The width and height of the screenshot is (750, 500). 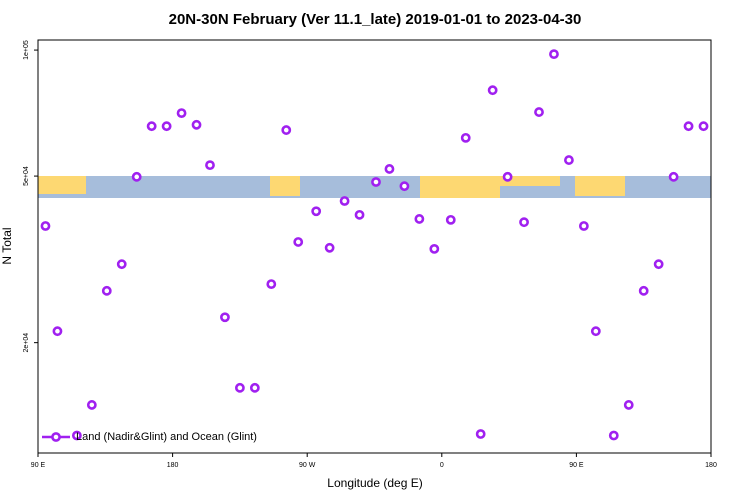 I want to click on y-tick-label: 2e+04, so click(x=26, y=343).